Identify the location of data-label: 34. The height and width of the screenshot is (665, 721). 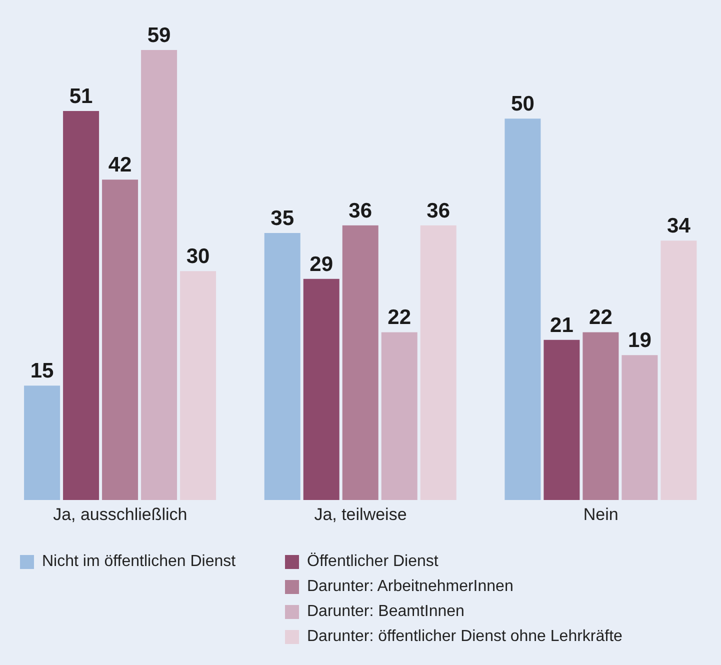
(679, 226).